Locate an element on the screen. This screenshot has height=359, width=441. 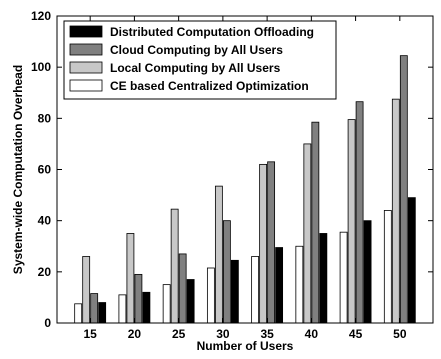
x-tick-label: 45 is located at coordinates (356, 334).